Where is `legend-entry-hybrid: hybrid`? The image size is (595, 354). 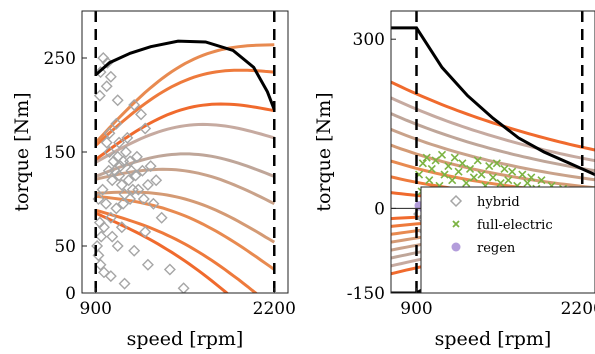 legend-entry-hybrid: hybrid is located at coordinates (484, 202).